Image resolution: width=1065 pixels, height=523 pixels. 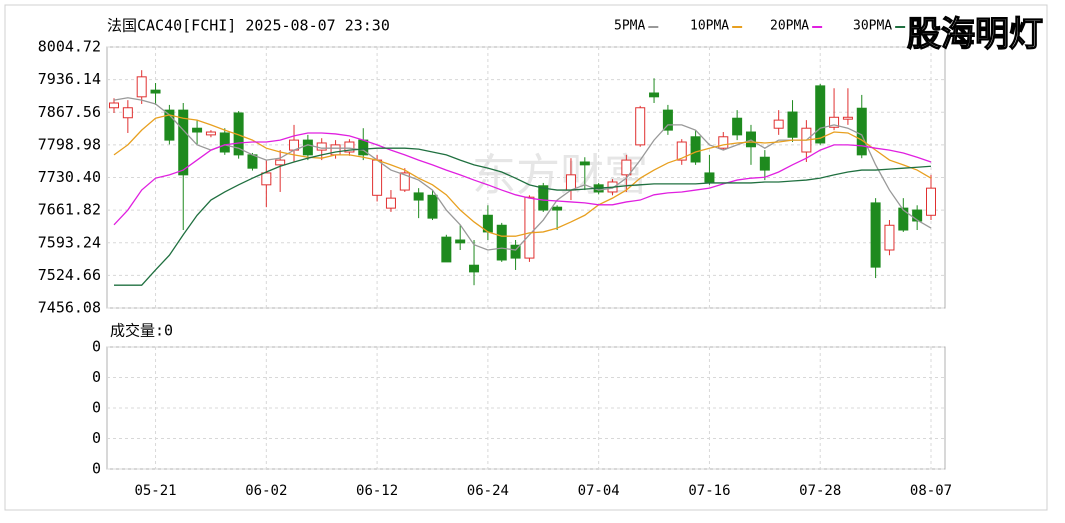 I want to click on ma-line, so click(x=522, y=179).